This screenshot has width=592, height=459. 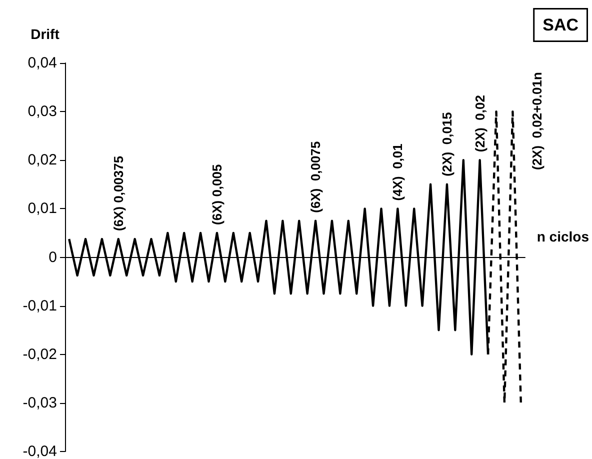 I want to click on text: SAC, so click(x=560, y=25).